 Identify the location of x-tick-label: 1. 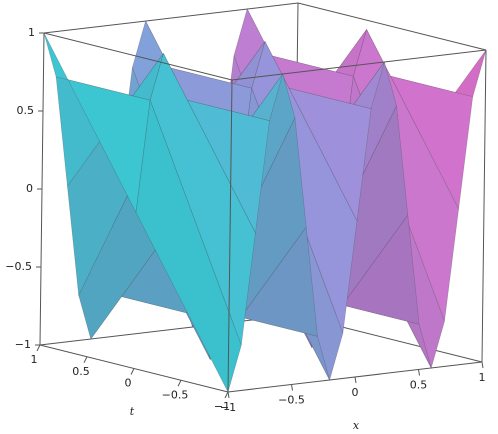
(482, 377).